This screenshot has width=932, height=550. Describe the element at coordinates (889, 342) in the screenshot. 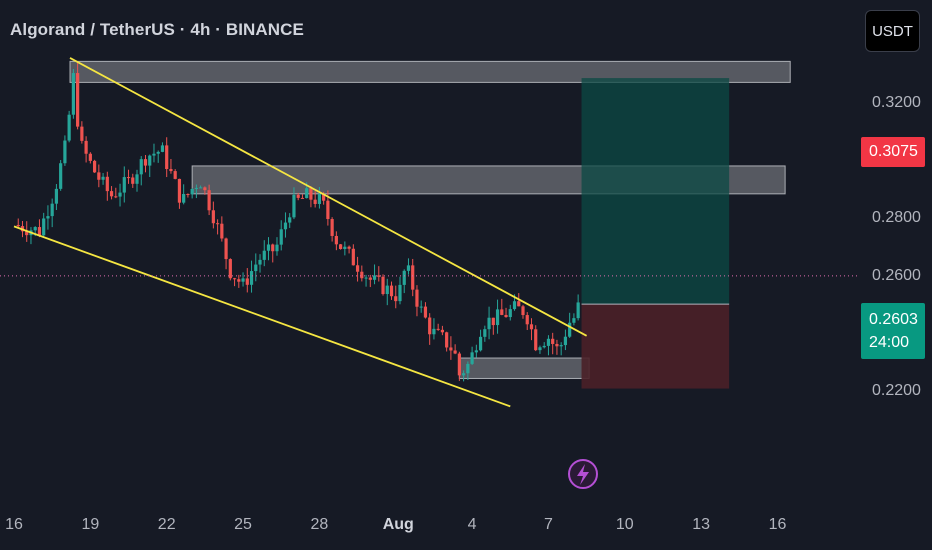

I see `countdown-value: 24:00` at that location.